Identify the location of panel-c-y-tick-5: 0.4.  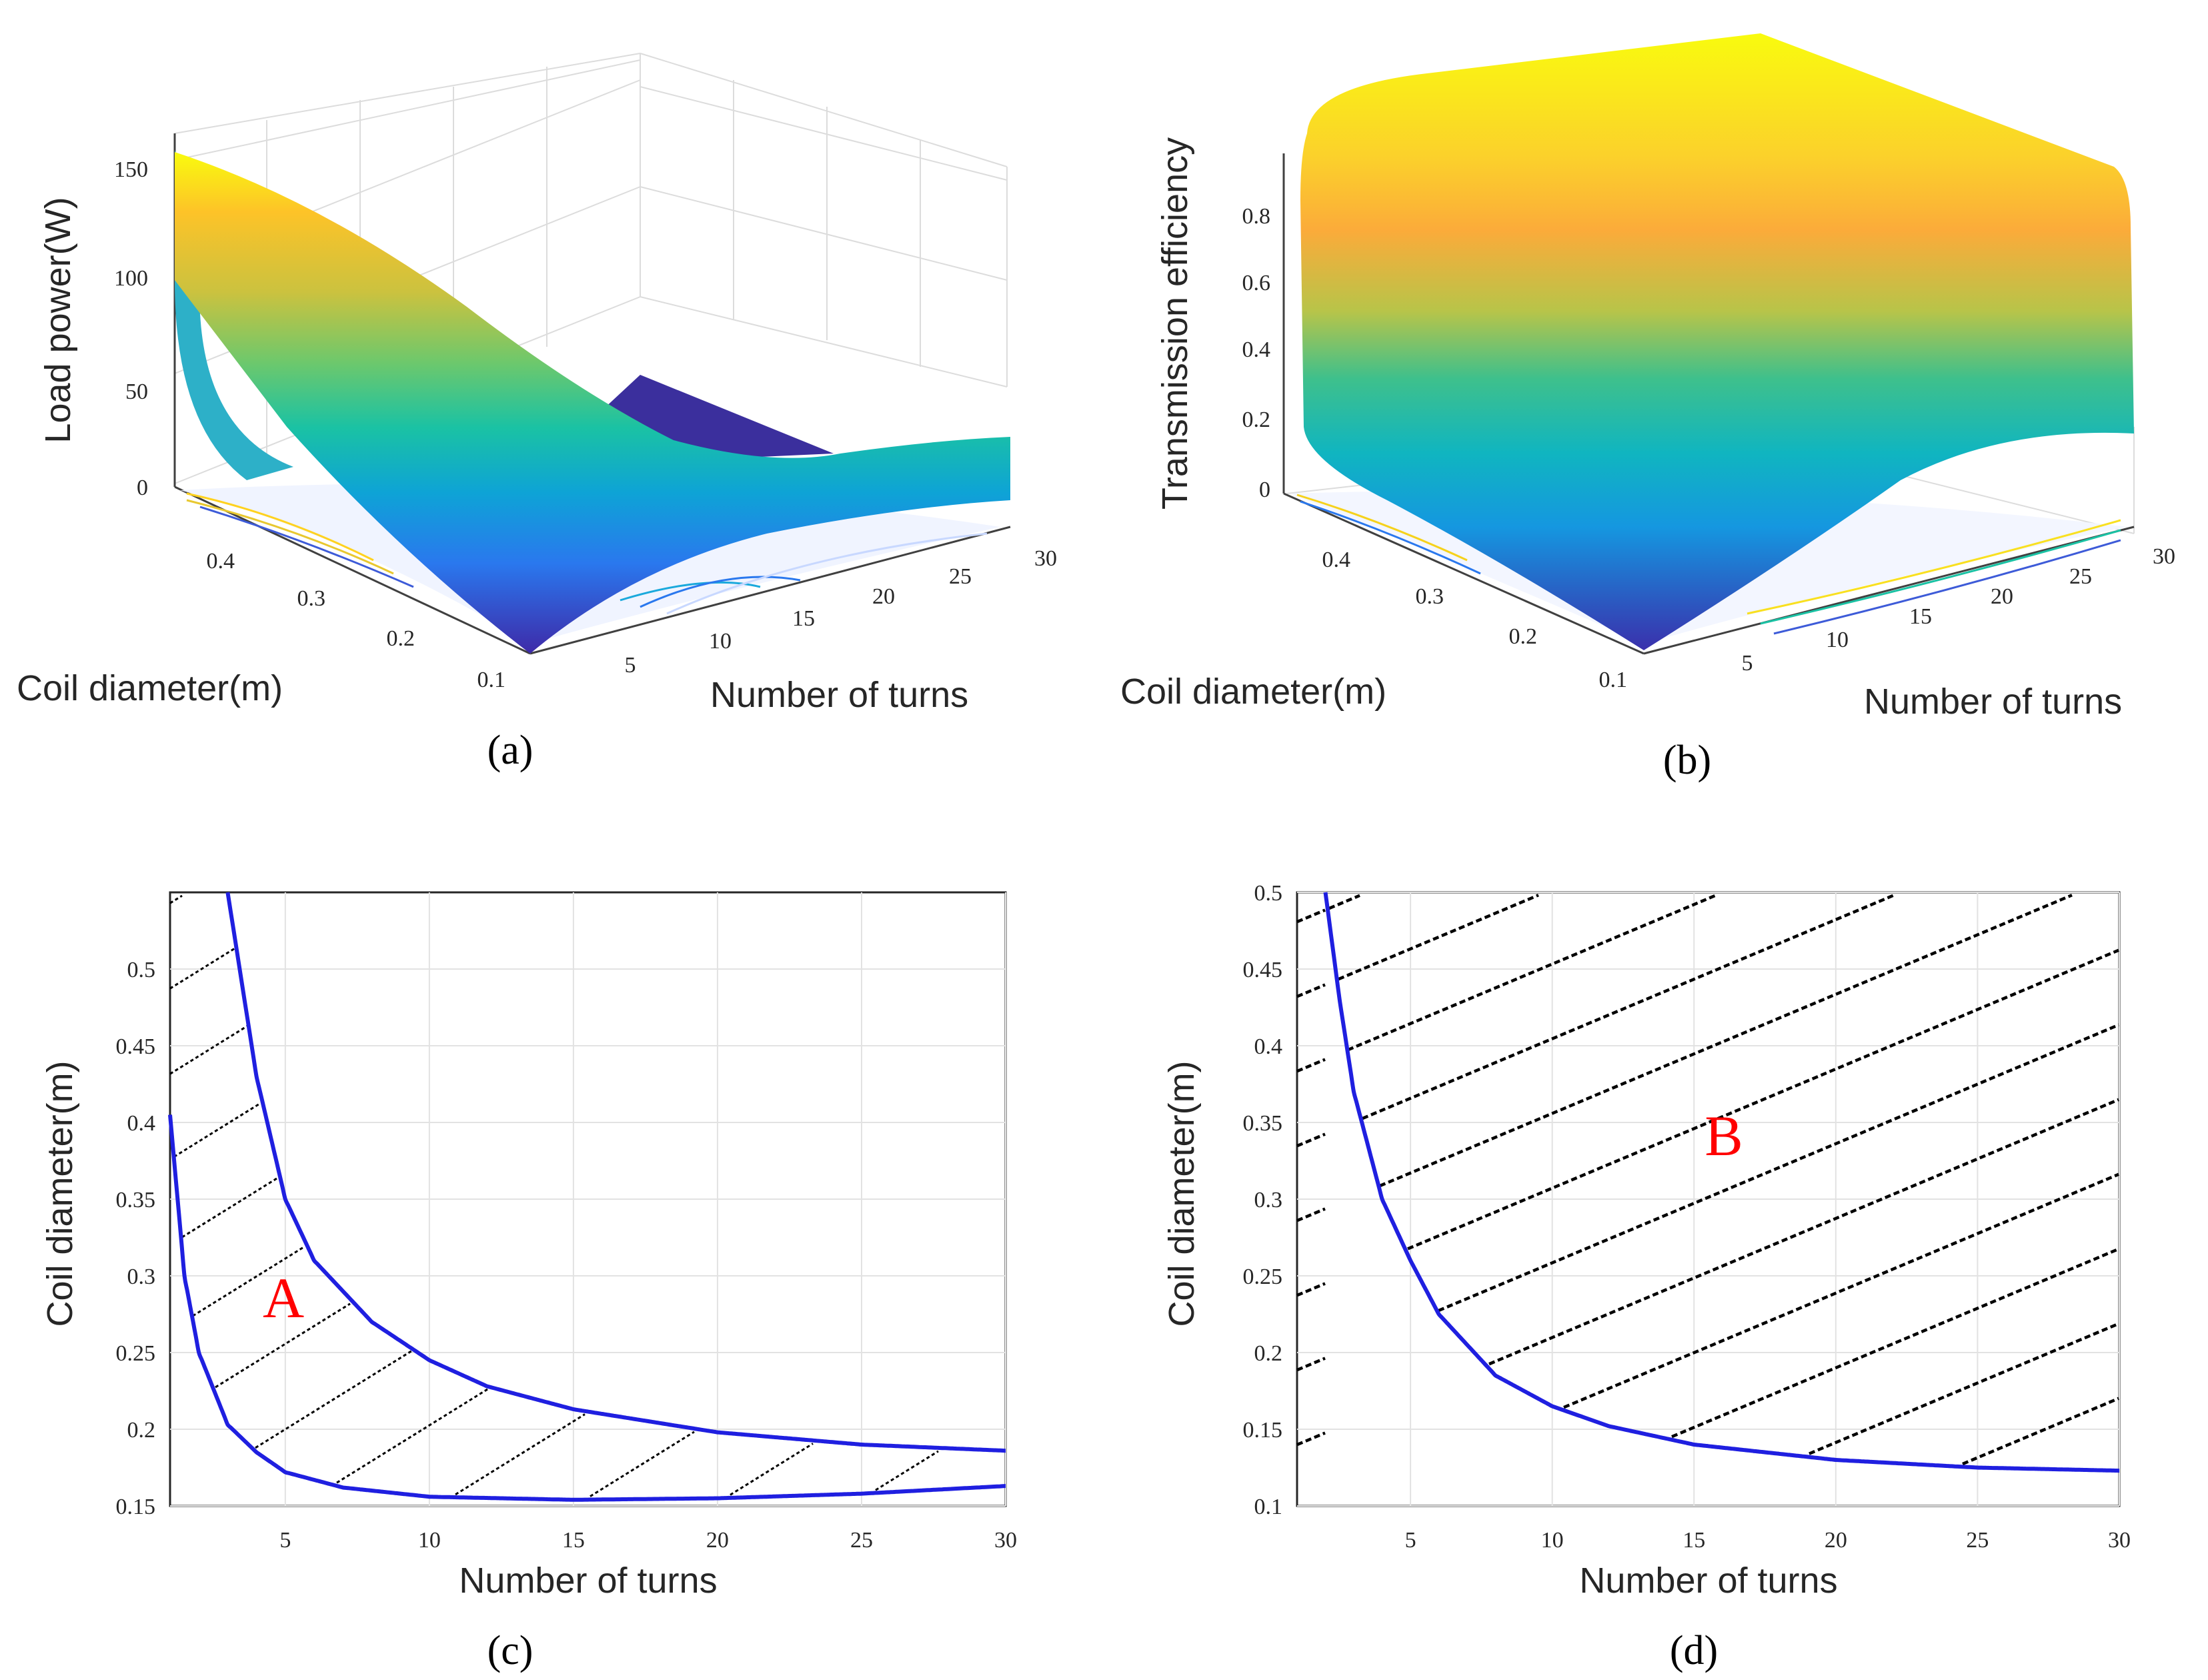
(141, 1123).